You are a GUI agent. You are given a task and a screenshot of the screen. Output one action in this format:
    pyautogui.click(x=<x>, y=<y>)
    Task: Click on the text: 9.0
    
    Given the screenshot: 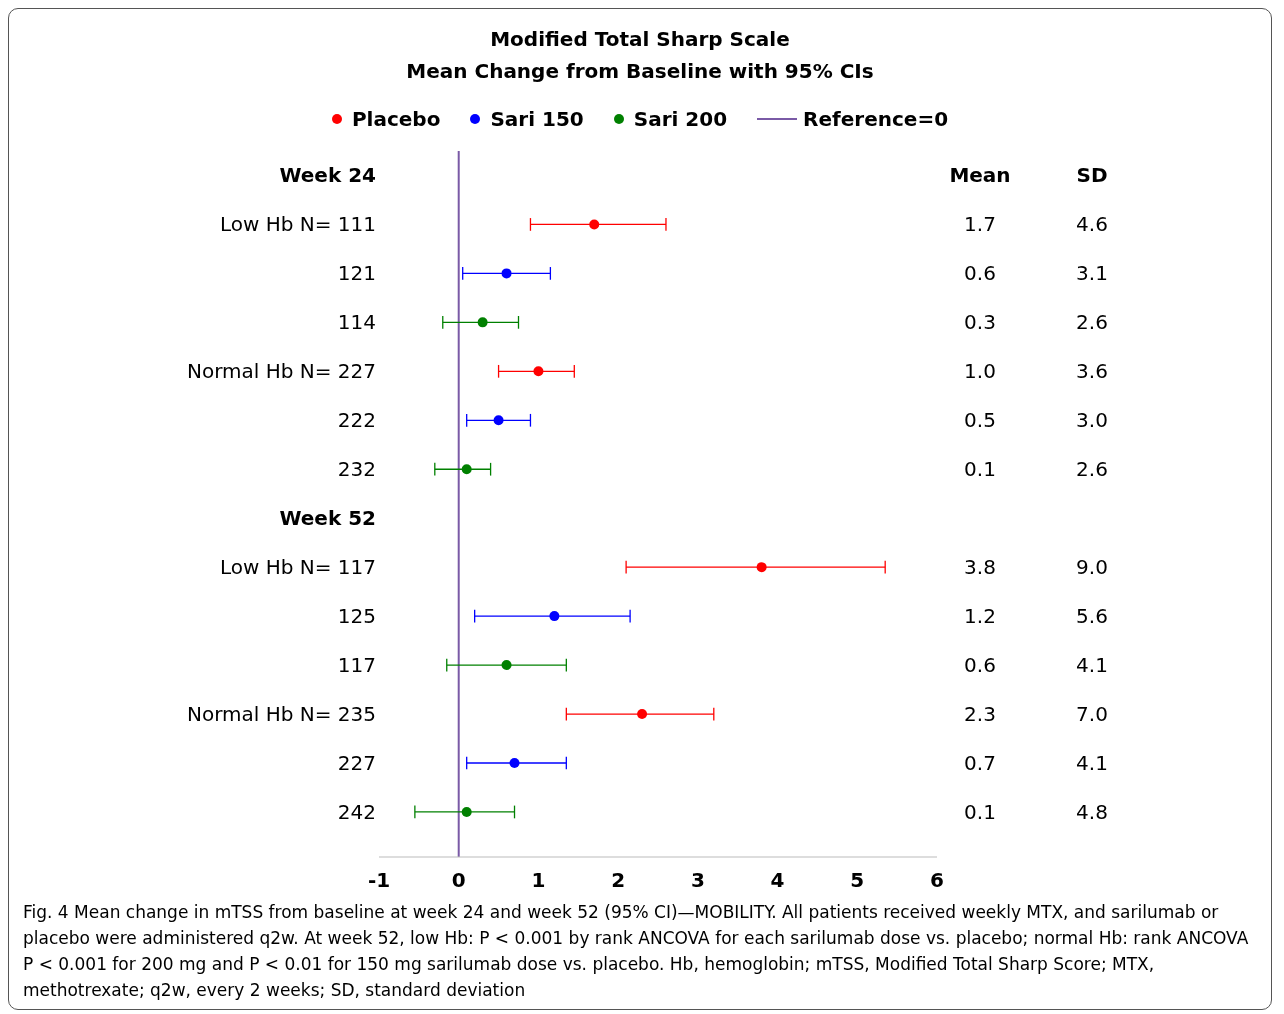 What is the action you would take?
    pyautogui.click(x=1092, y=567)
    